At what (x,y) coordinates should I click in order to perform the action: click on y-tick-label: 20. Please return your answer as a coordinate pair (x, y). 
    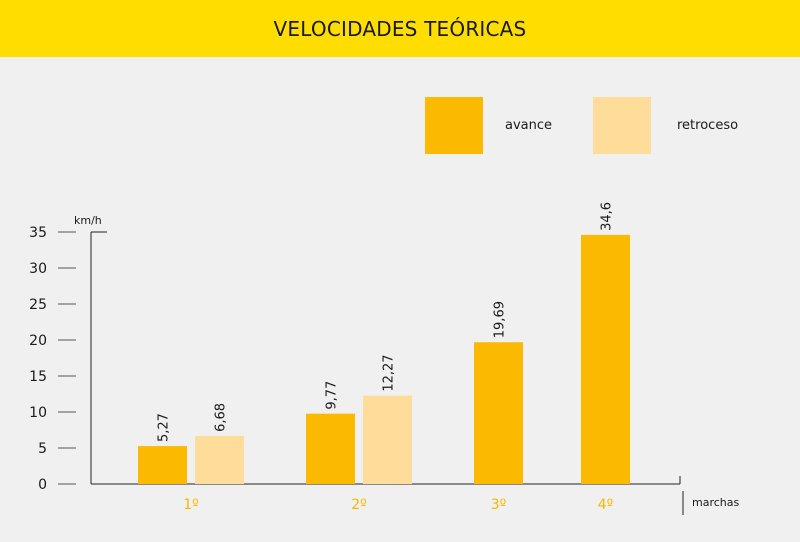
    Looking at the image, I should click on (38, 341).